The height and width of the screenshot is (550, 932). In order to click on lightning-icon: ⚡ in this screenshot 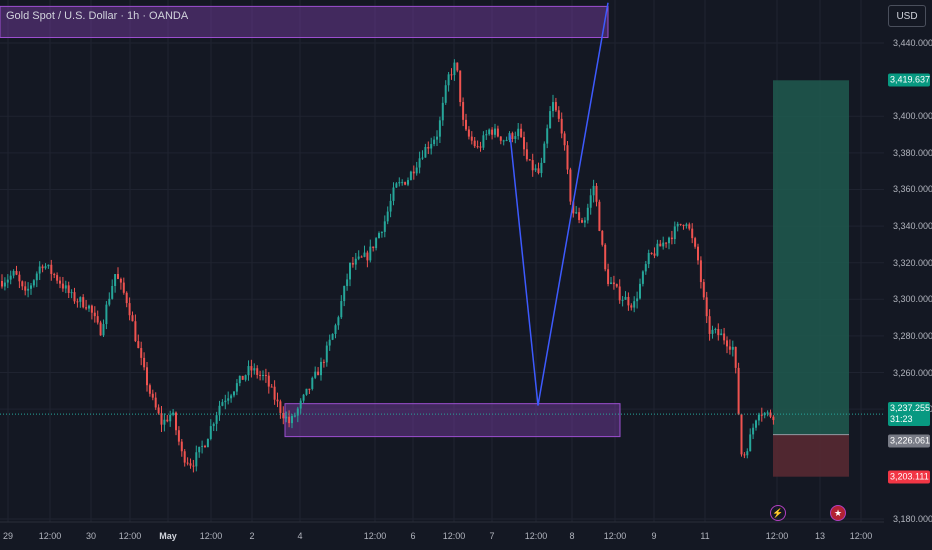, I will do `click(778, 513)`.